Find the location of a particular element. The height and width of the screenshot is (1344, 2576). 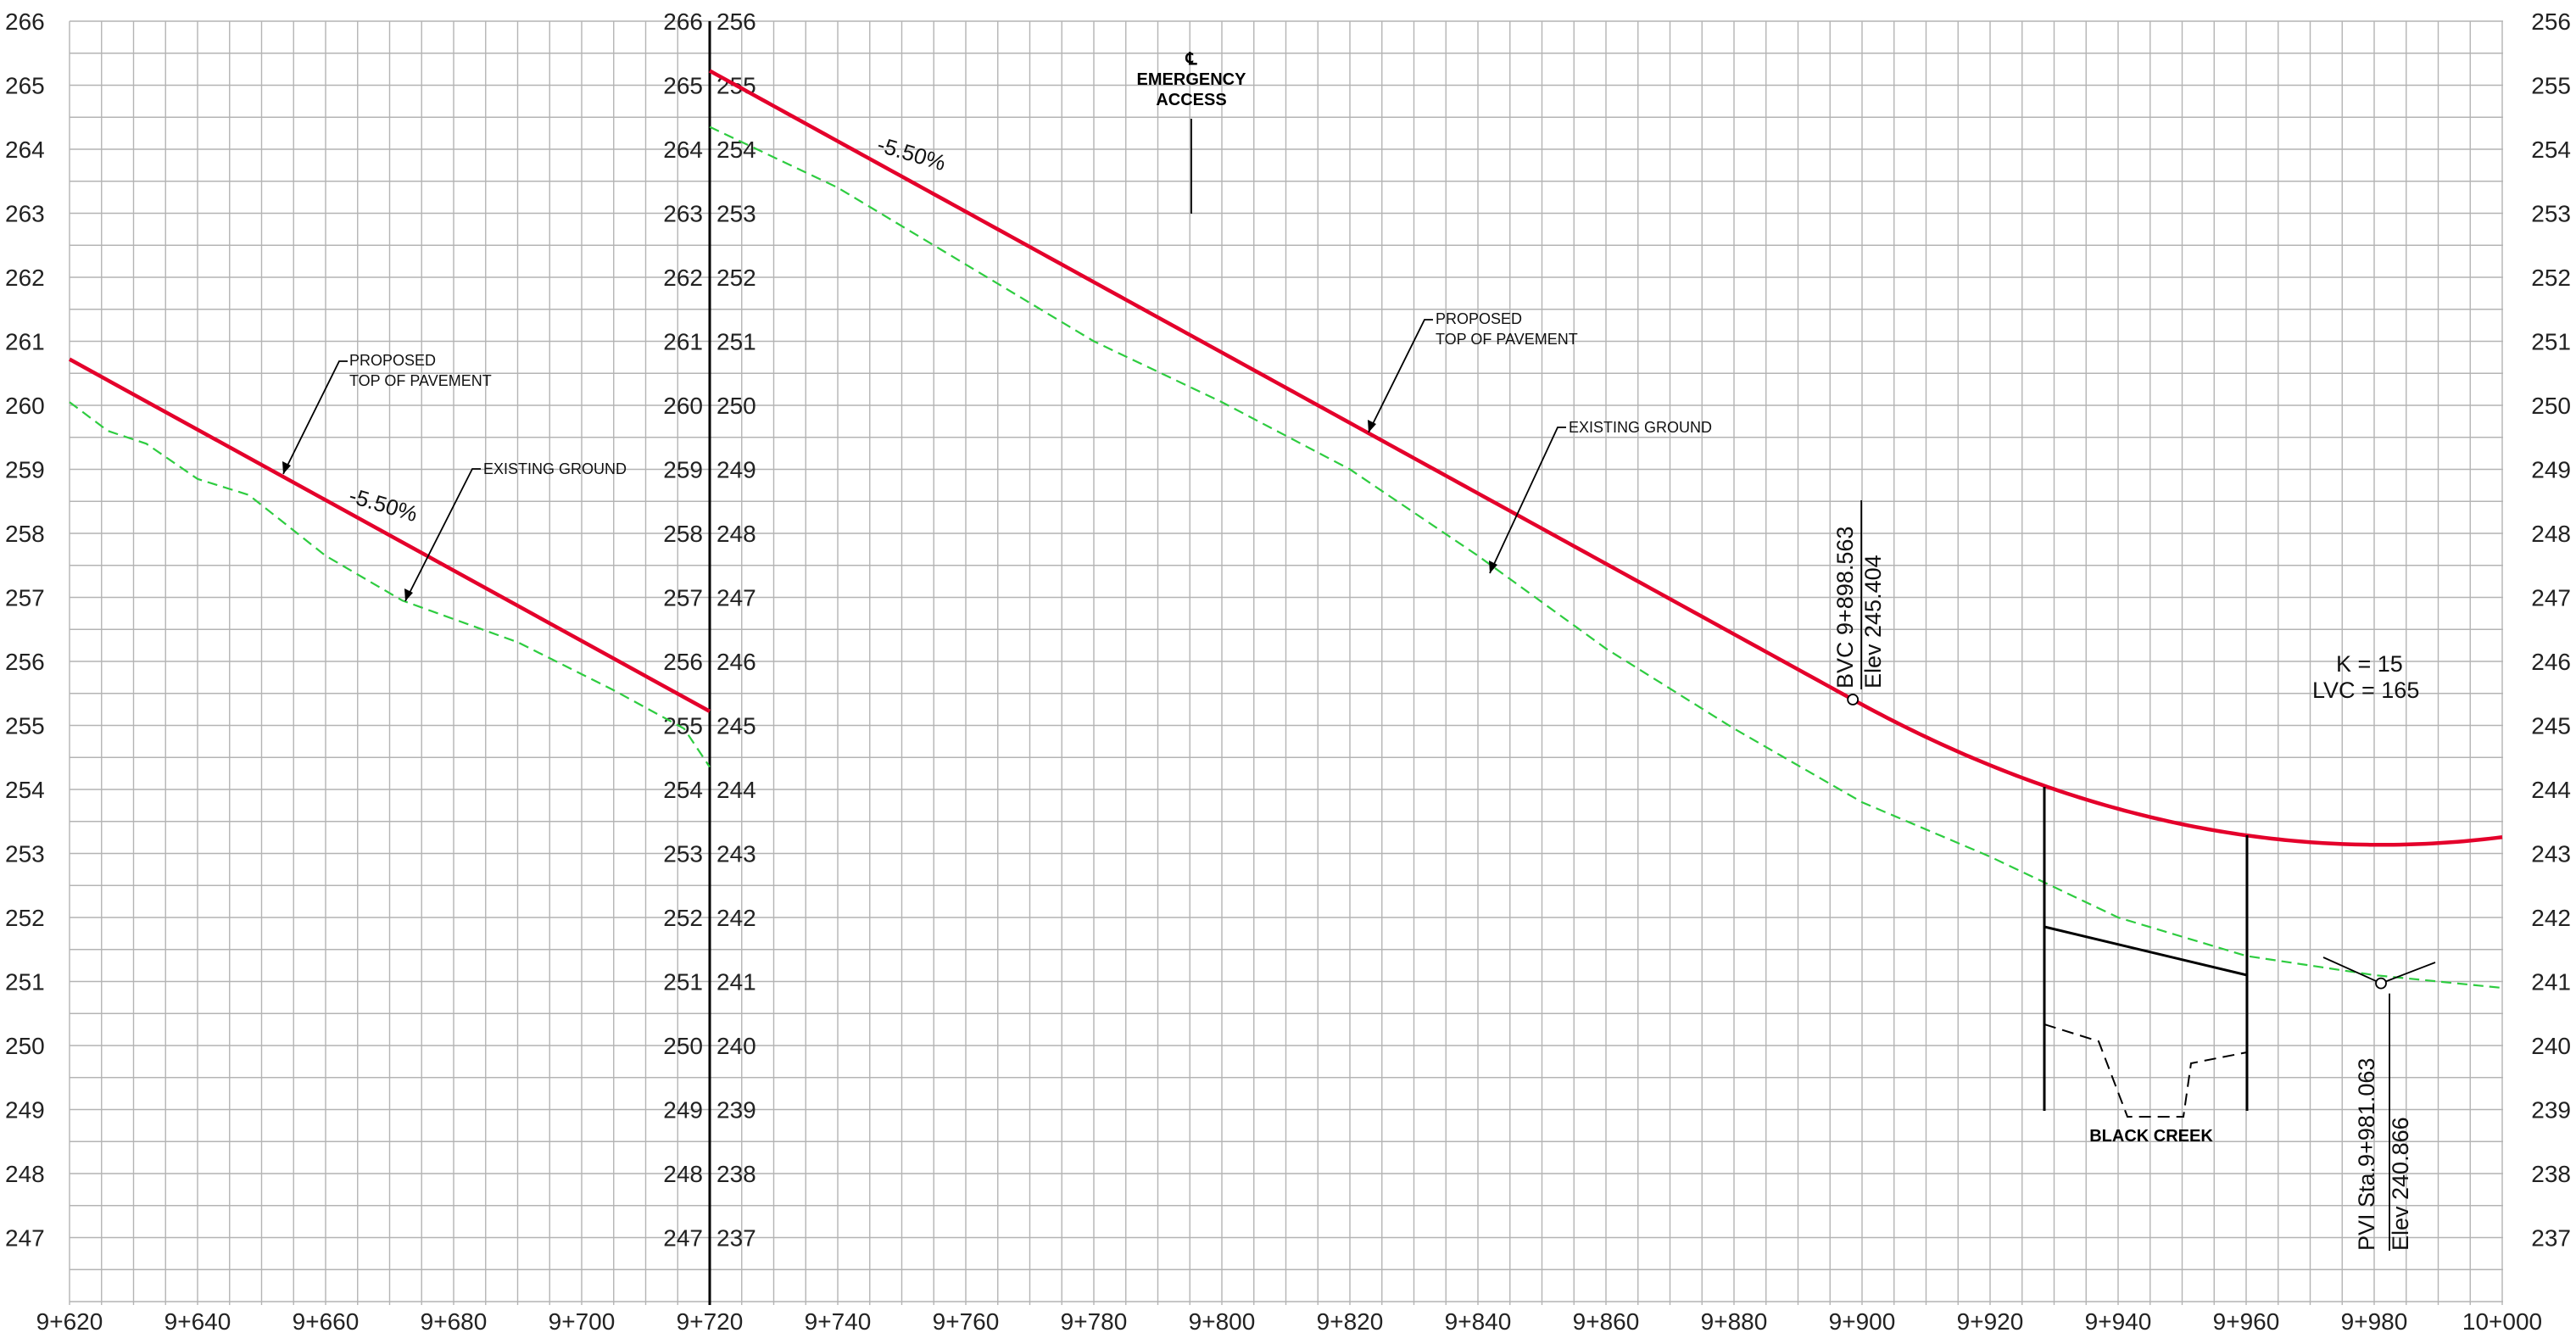

lvc-value-label: LVC = 165 is located at coordinates (2365, 690).